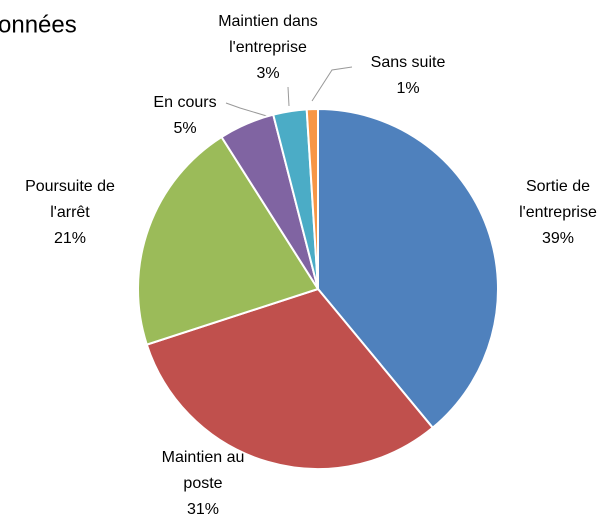 This screenshot has height=523, width=613. I want to click on slice-label: Poursuite de, so click(70, 186).